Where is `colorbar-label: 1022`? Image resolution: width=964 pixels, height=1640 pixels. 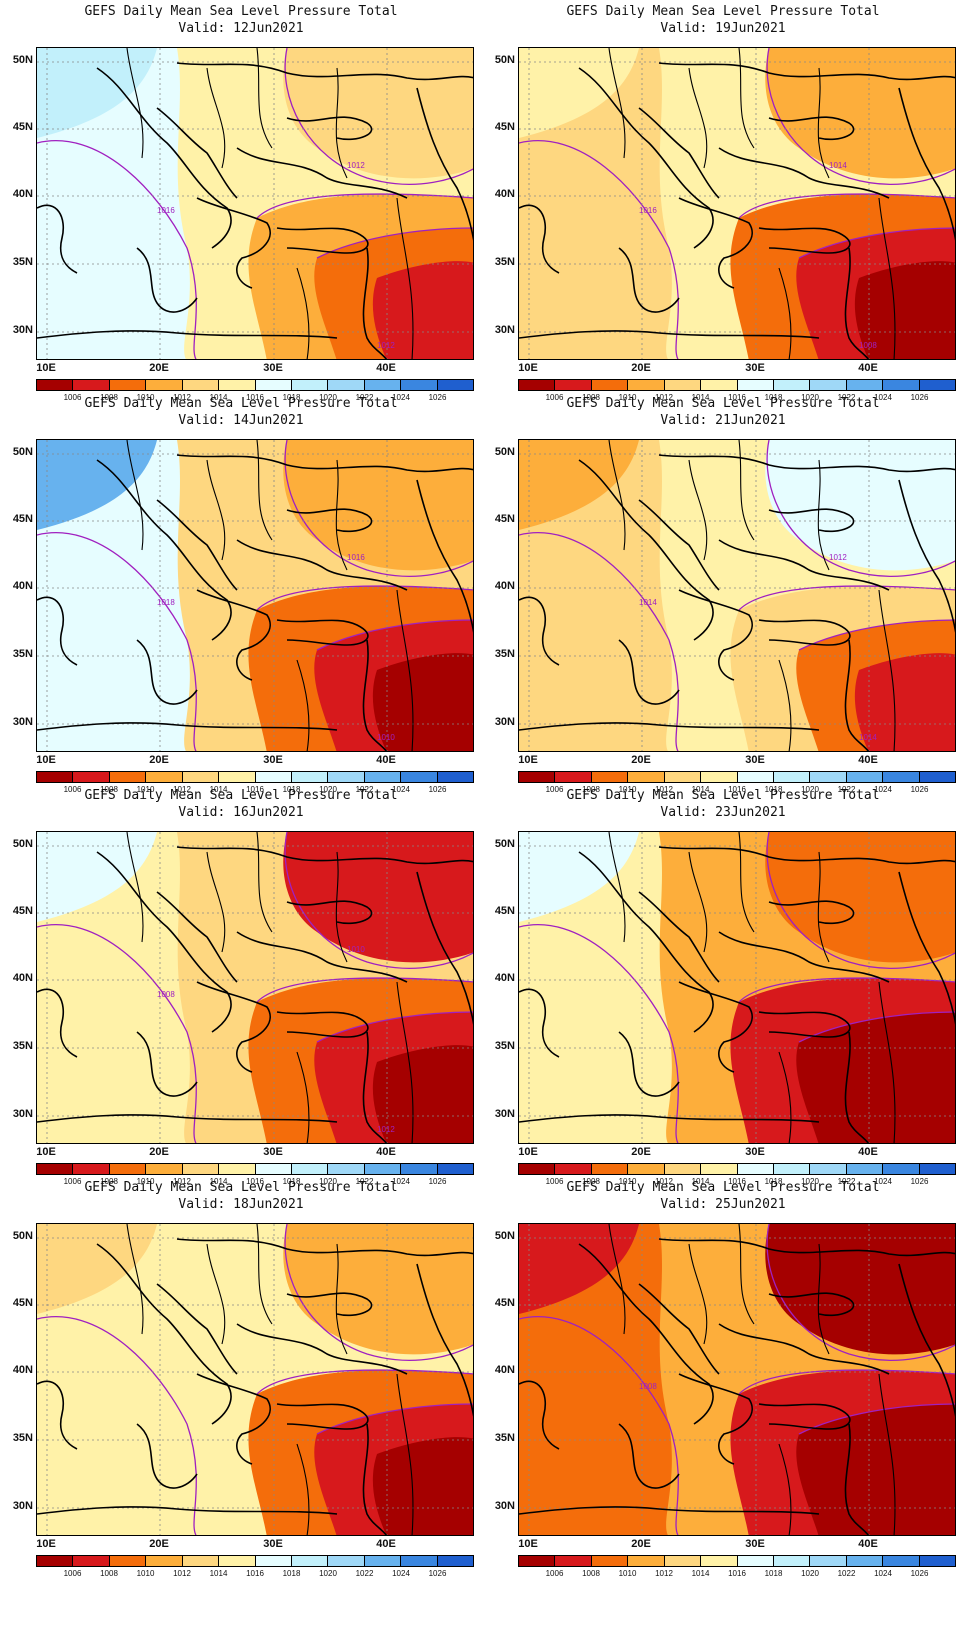 colorbar-label: 1022 is located at coordinates (364, 1181).